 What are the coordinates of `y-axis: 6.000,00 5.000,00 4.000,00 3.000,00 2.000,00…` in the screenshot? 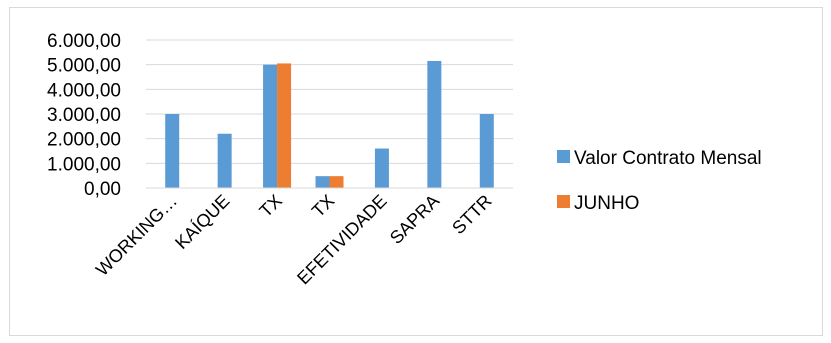 It's located at (84, 115).